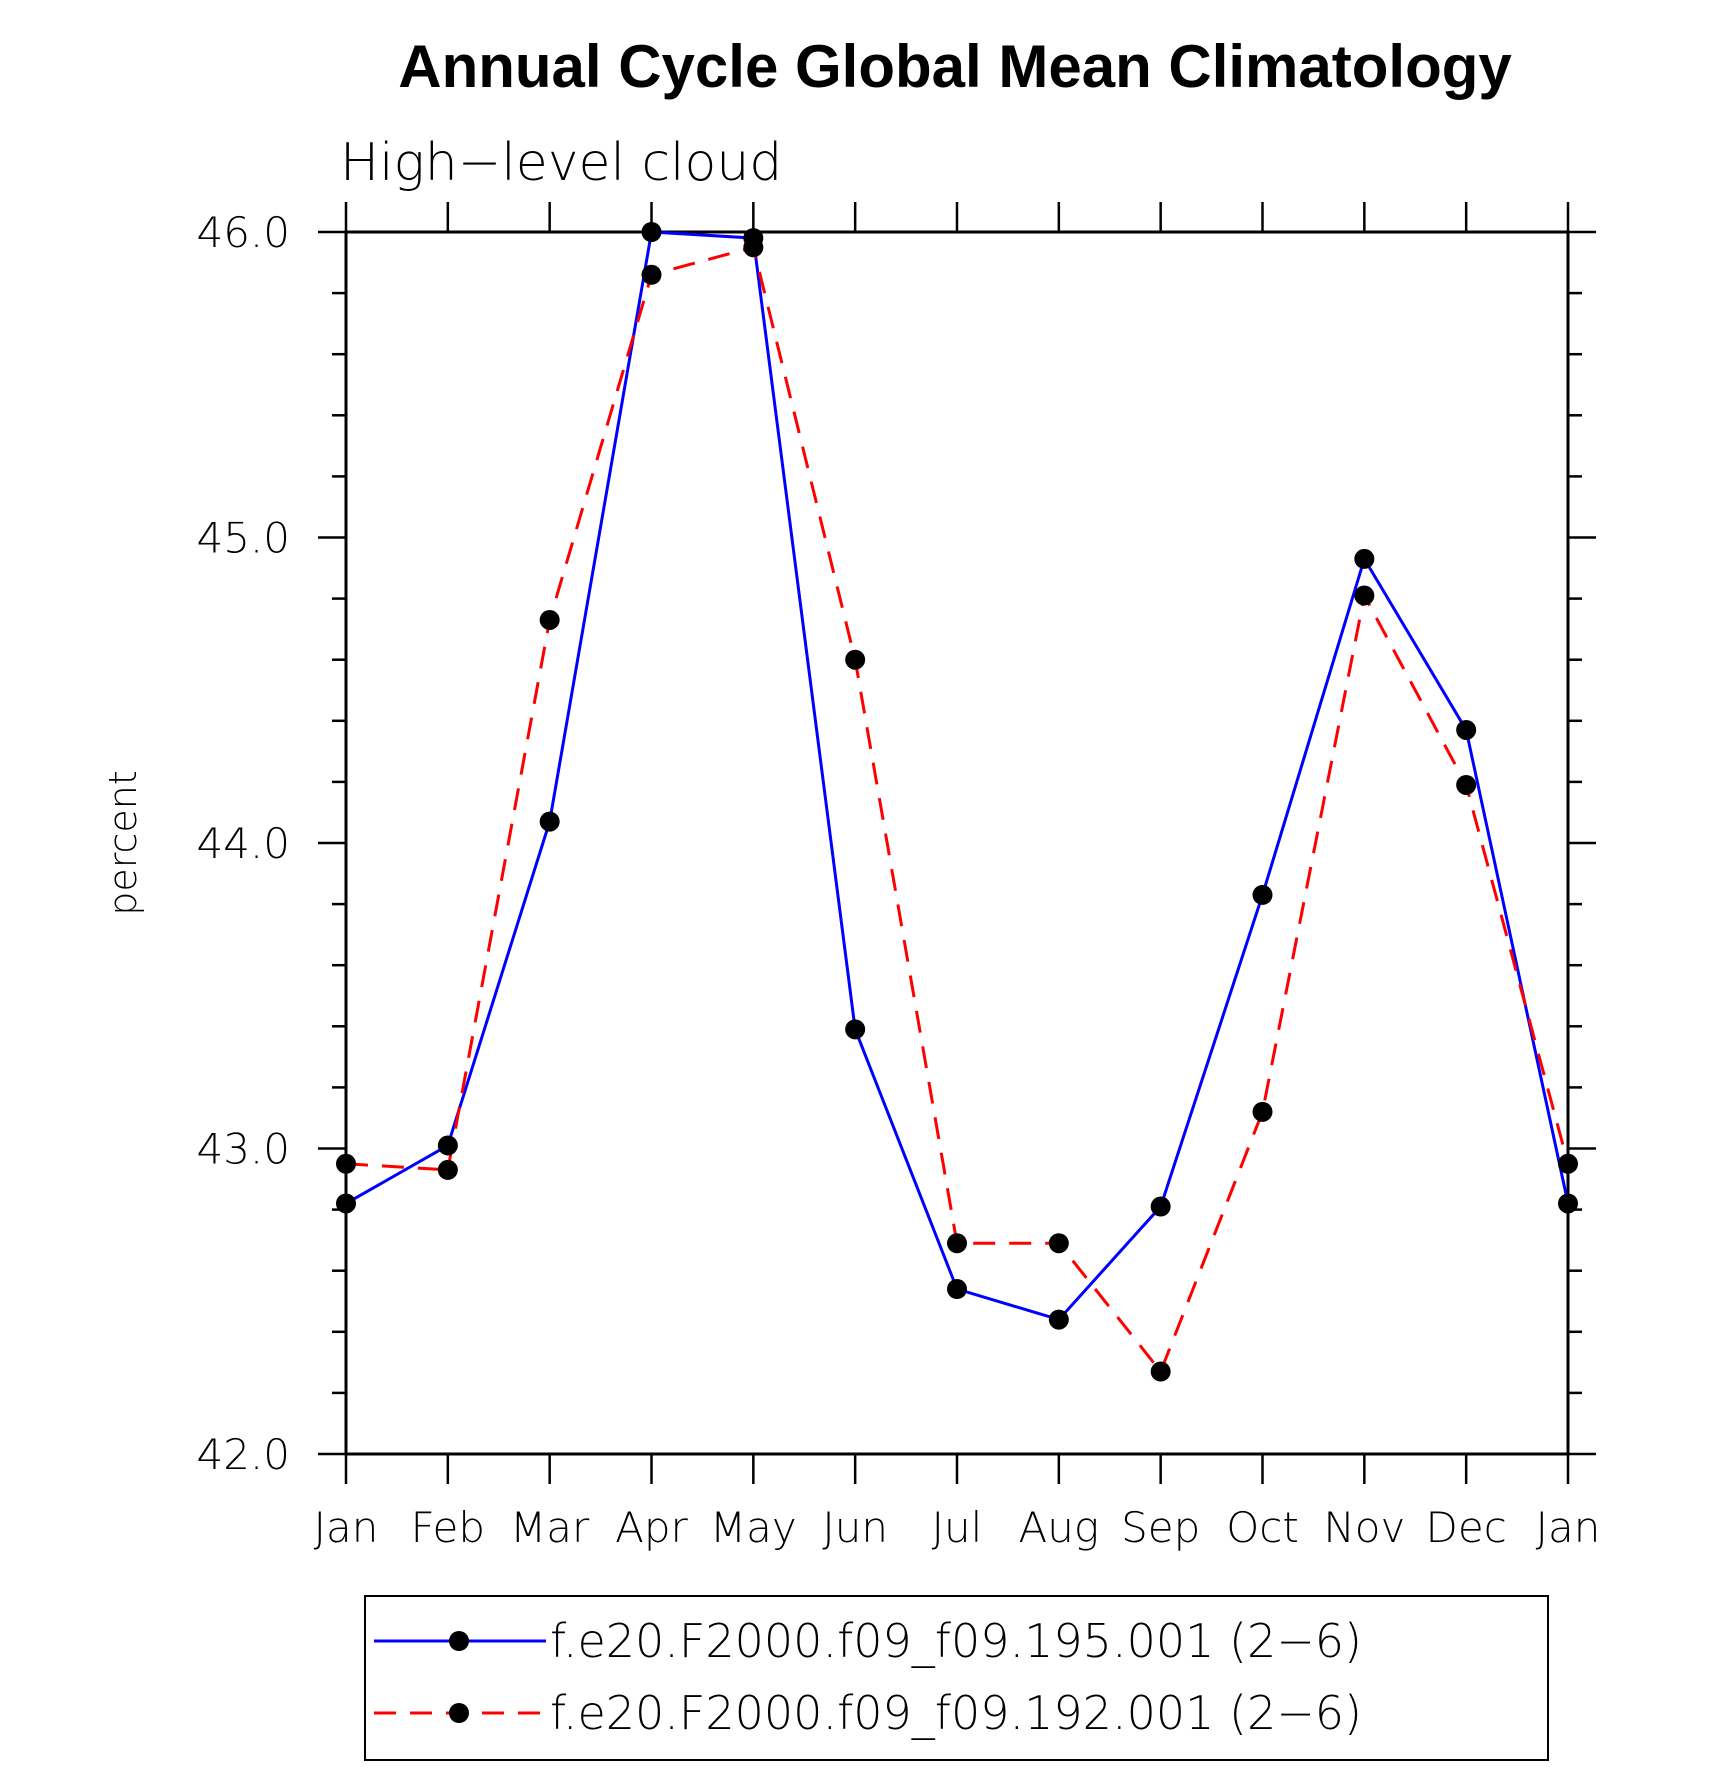 The image size is (1710, 1767). I want to click on x-tick-label: Sep, so click(1160, 1527).